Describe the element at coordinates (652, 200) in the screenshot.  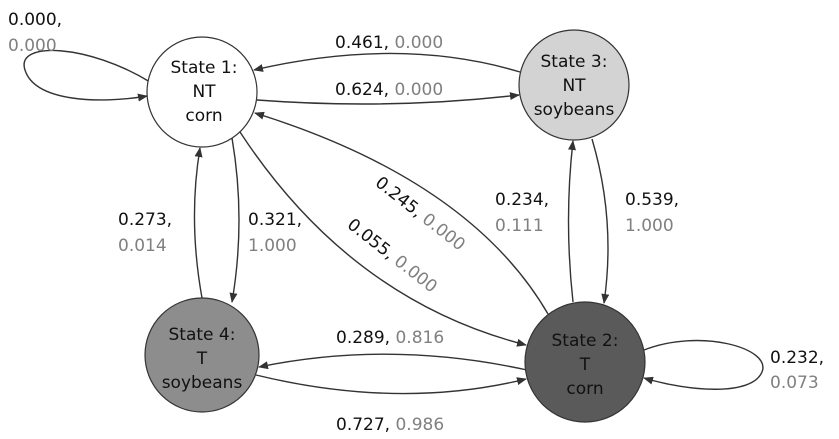
I see `edge-label: 0.539,` at that location.